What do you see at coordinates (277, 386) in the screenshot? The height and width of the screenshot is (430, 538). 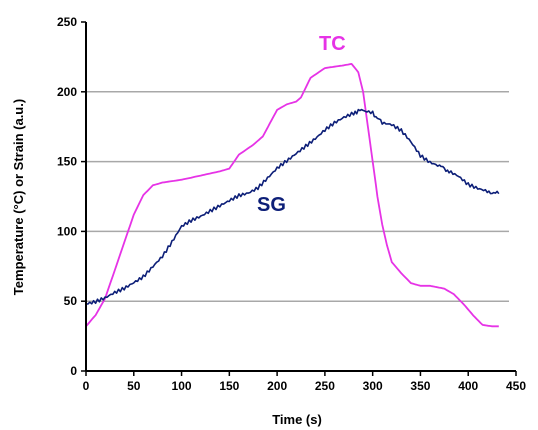 I see `x-tick-label: 200` at bounding box center [277, 386].